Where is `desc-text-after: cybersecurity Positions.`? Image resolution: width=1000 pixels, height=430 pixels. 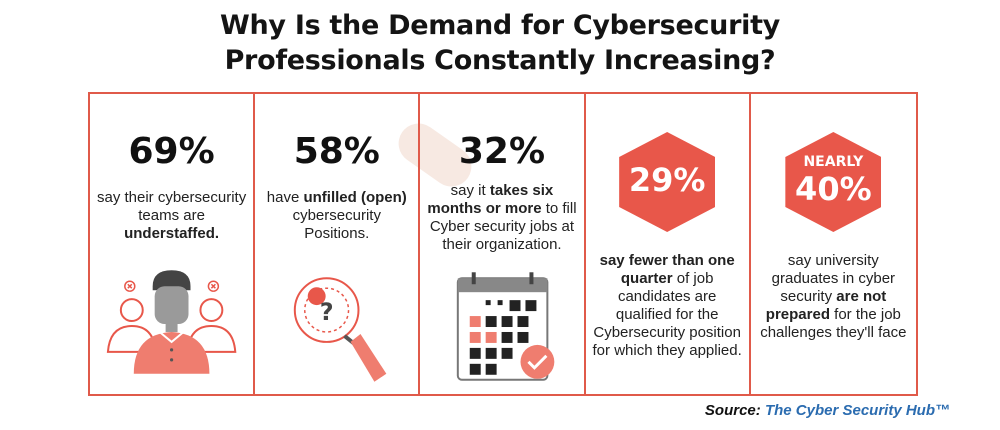
desc-text-after: cybersecurity Positions. is located at coordinates (336, 224).